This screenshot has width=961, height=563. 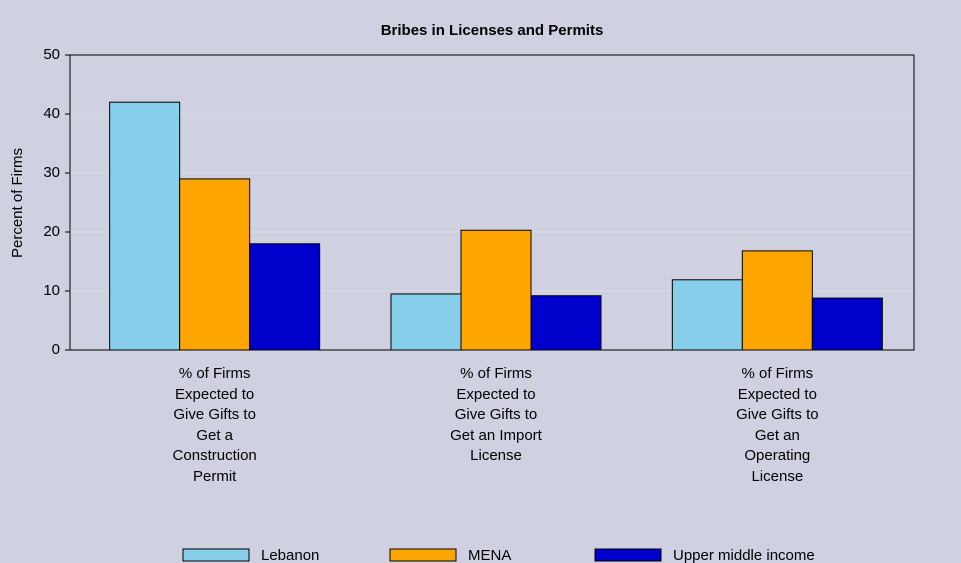 I want to click on y-tick-label: 10, so click(x=51, y=290).